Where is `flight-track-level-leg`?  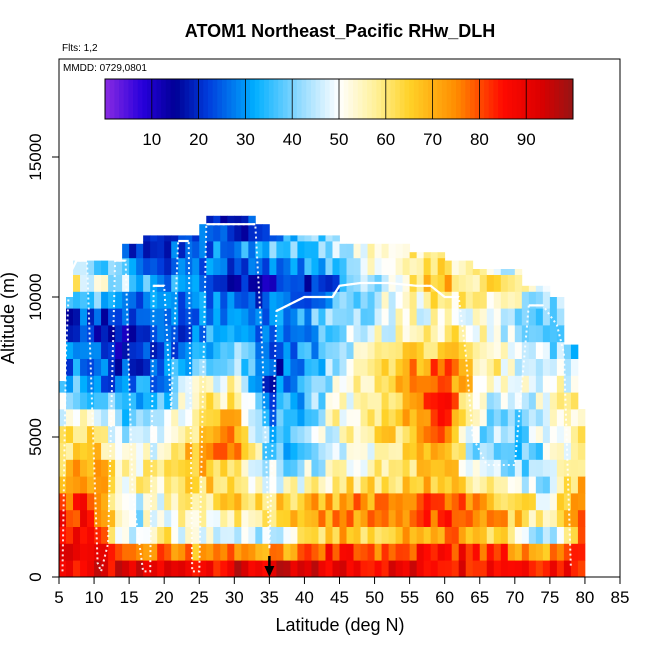
flight-track-level-leg is located at coordinates (367, 296).